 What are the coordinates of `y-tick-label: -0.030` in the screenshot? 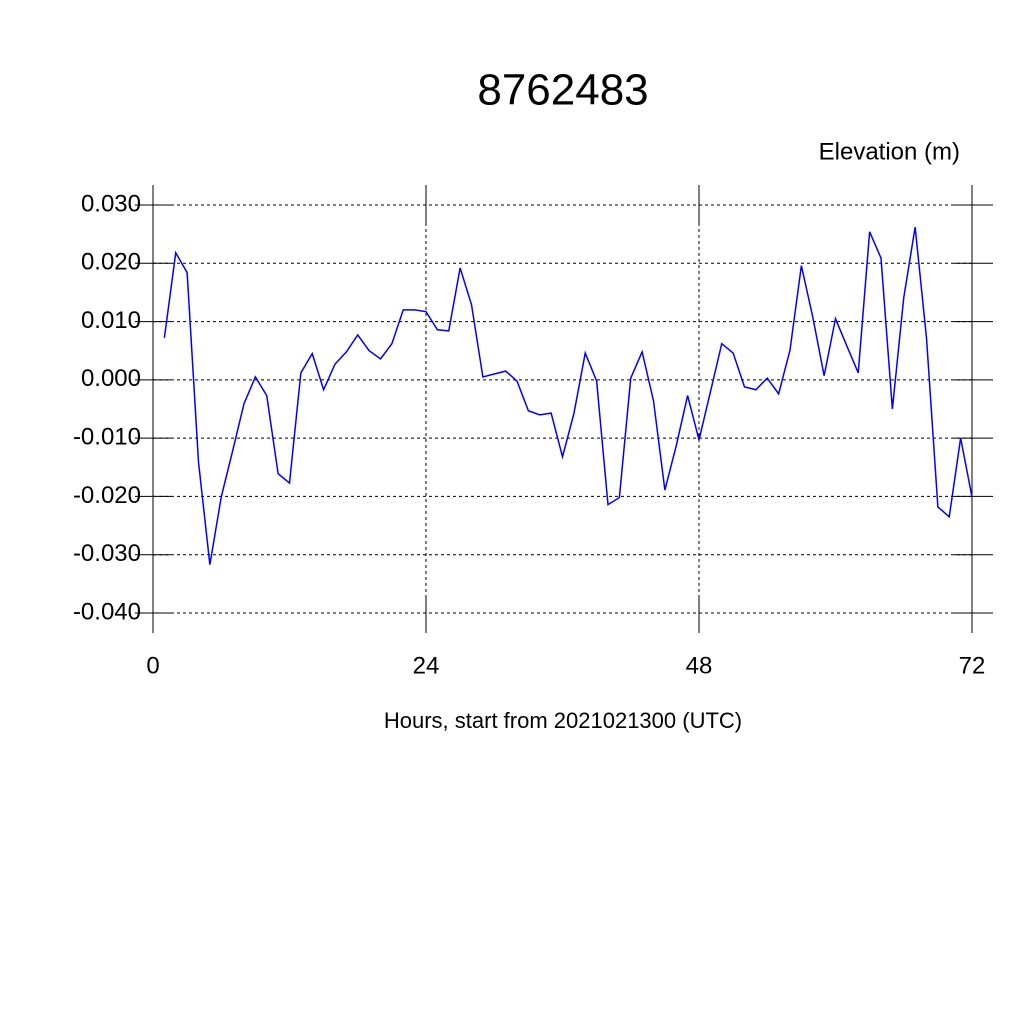 It's located at (107, 553).